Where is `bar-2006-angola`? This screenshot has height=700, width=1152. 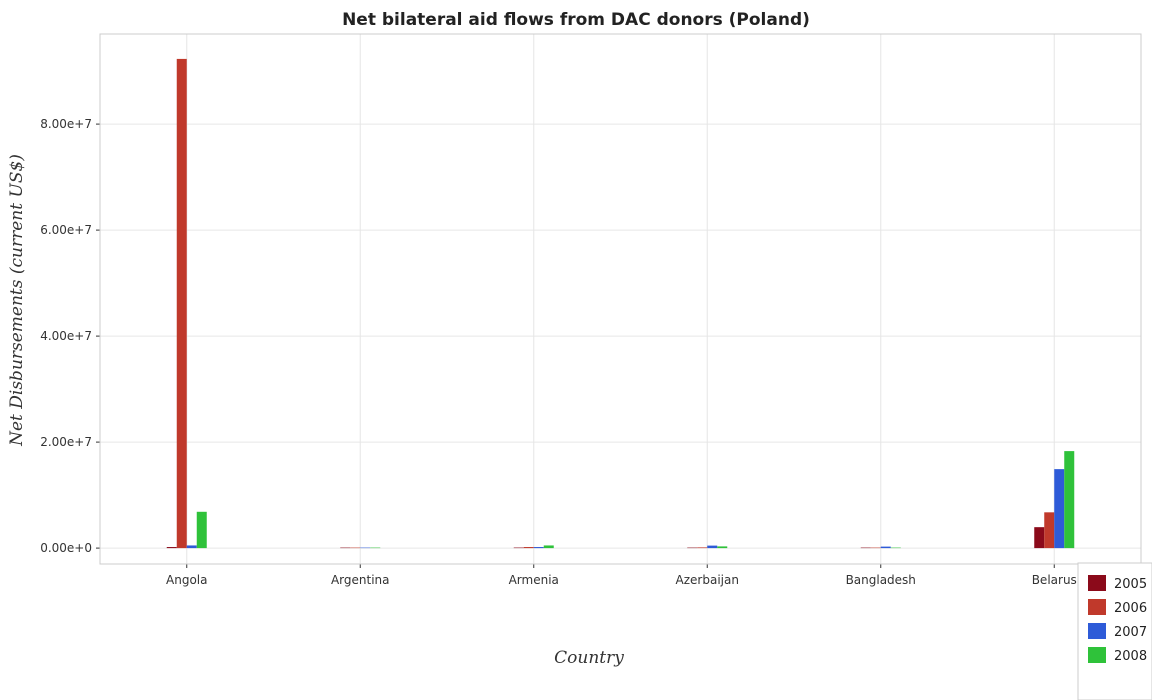
bar-2006-angola is located at coordinates (181, 303).